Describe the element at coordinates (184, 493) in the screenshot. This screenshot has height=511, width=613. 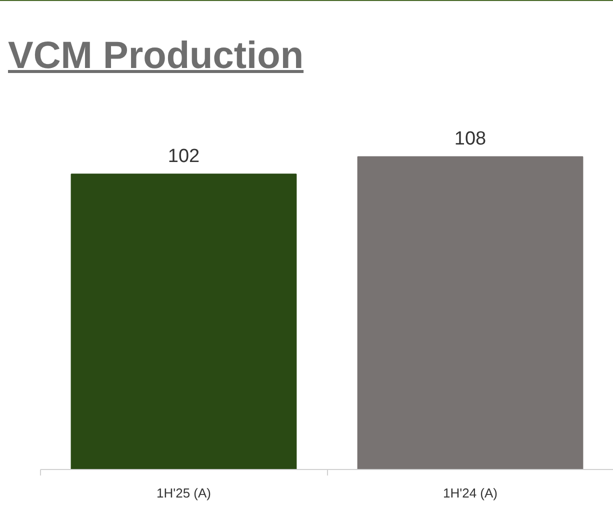
I see `x-tick-label: 1H'25 (A)` at that location.